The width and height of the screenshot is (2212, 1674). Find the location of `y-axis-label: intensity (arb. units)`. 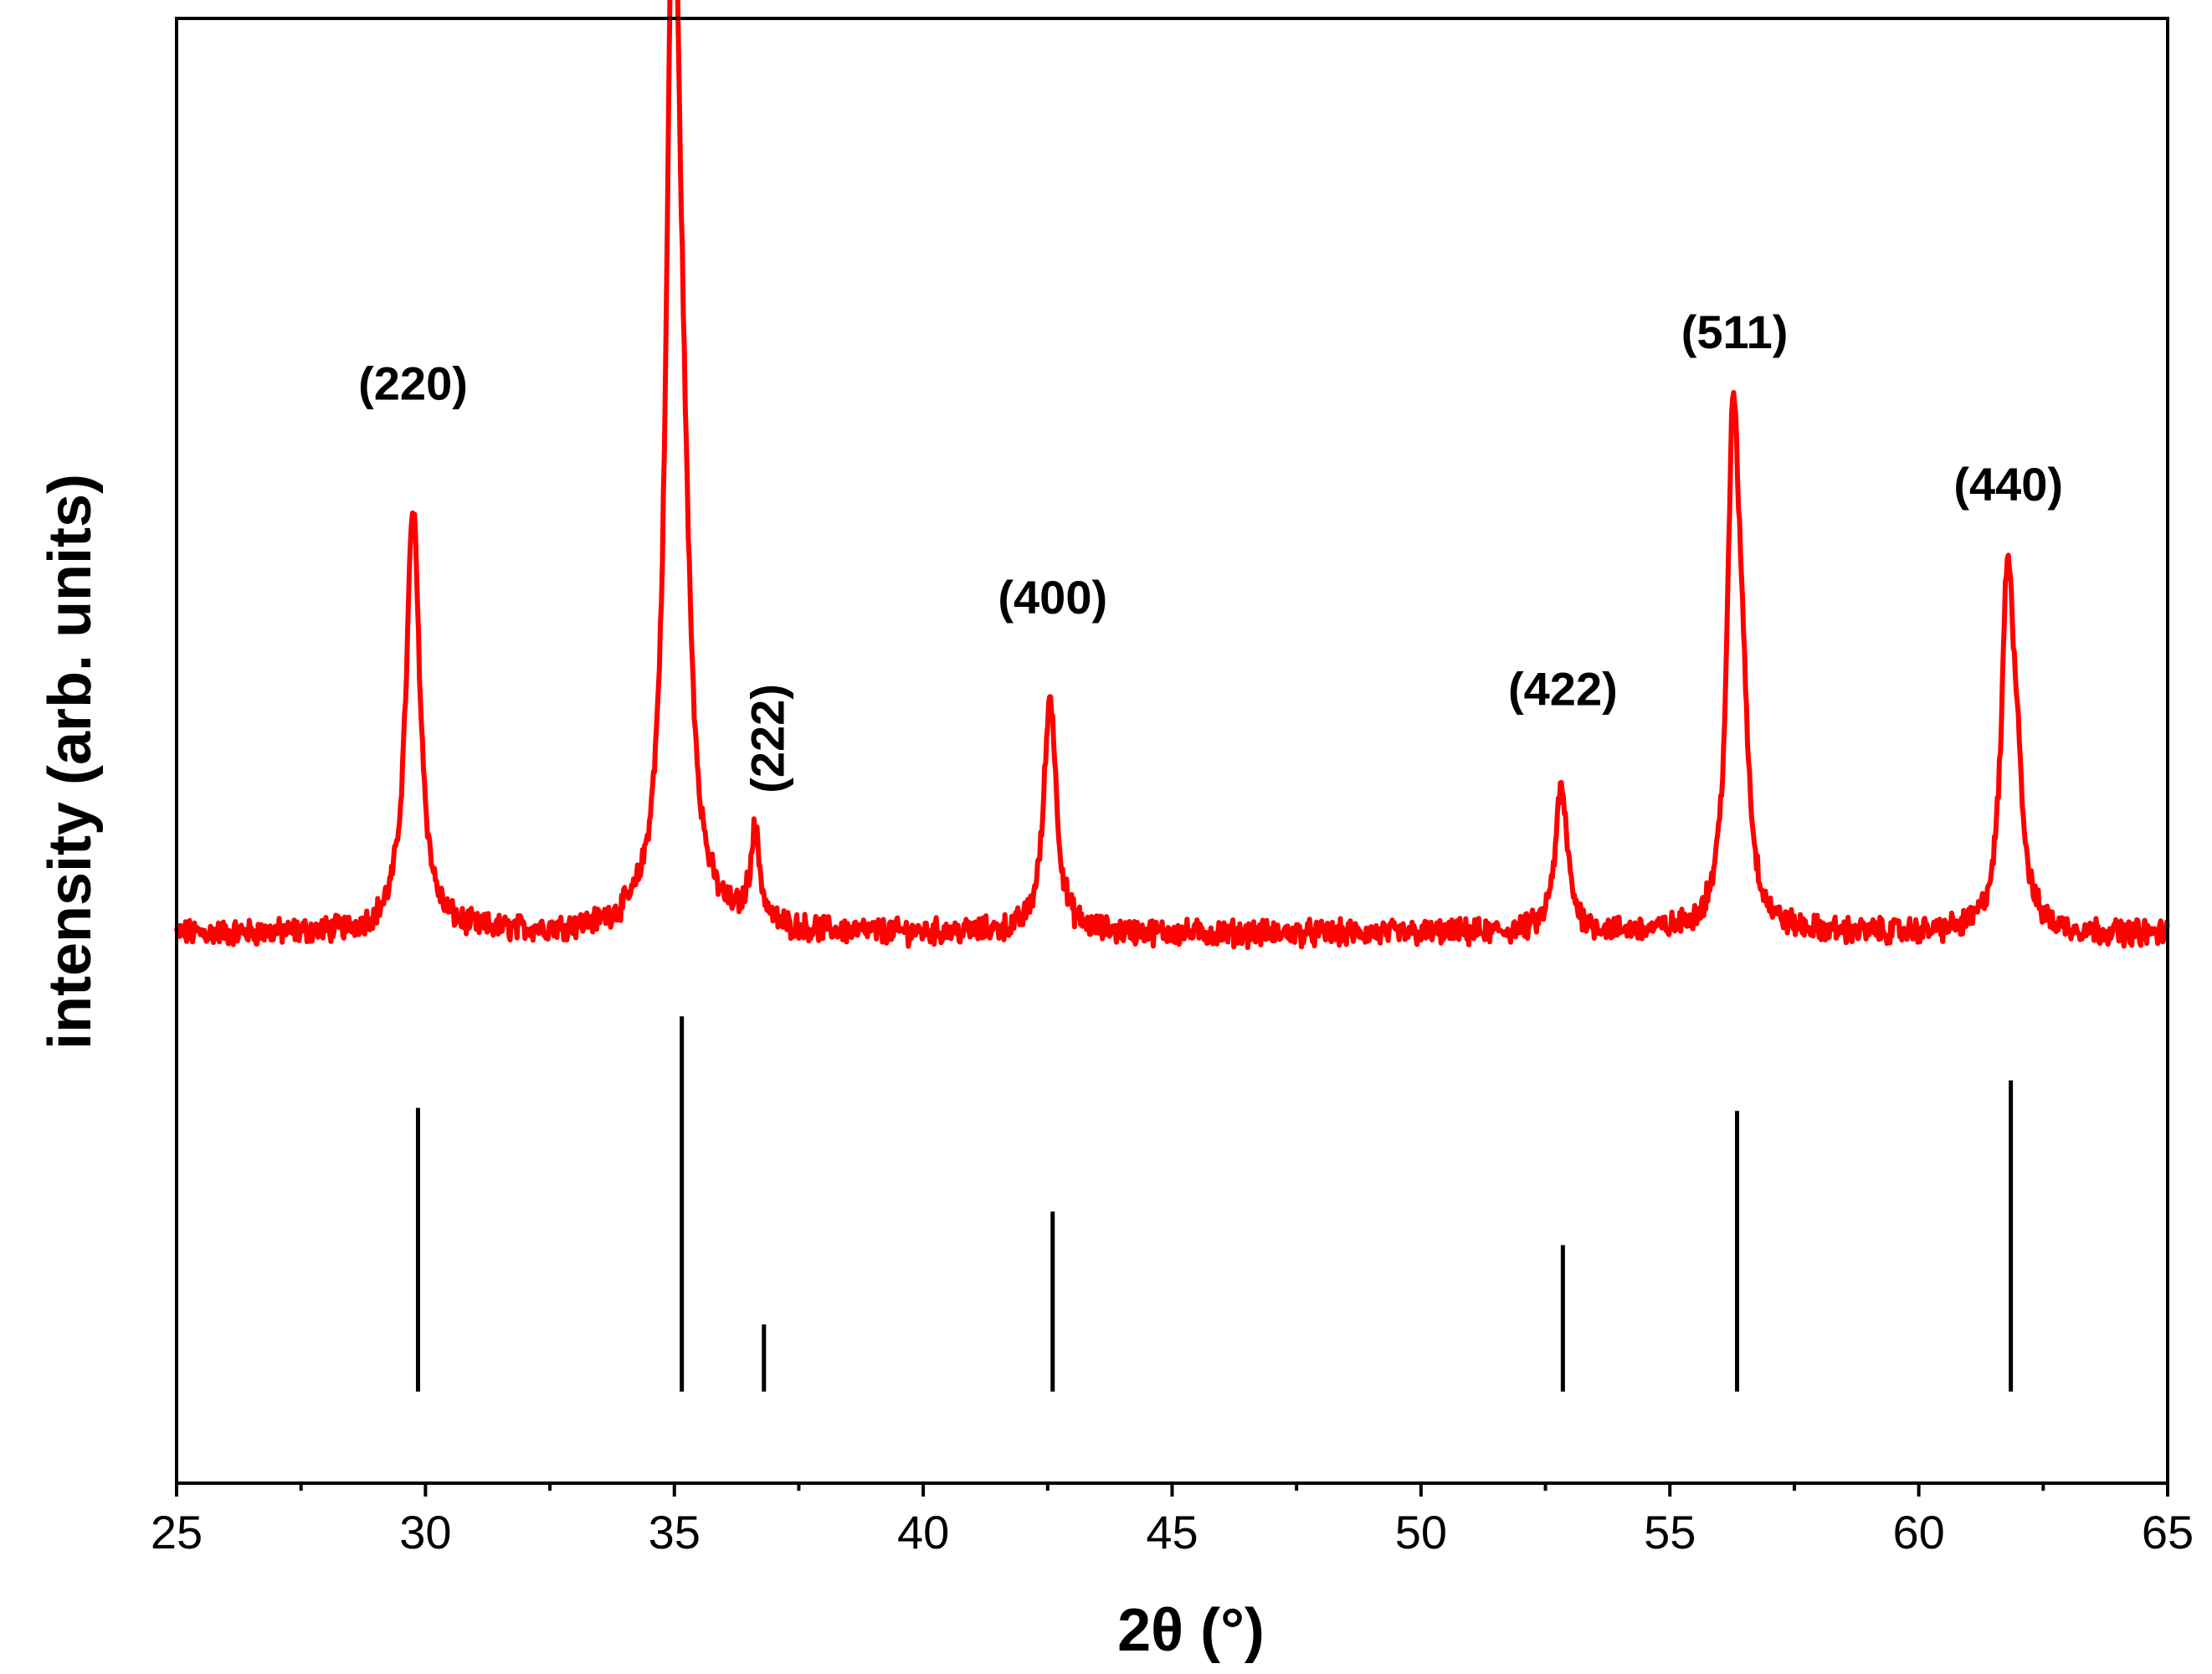

y-axis-label: intensity (arb. units) is located at coordinates (70, 762).